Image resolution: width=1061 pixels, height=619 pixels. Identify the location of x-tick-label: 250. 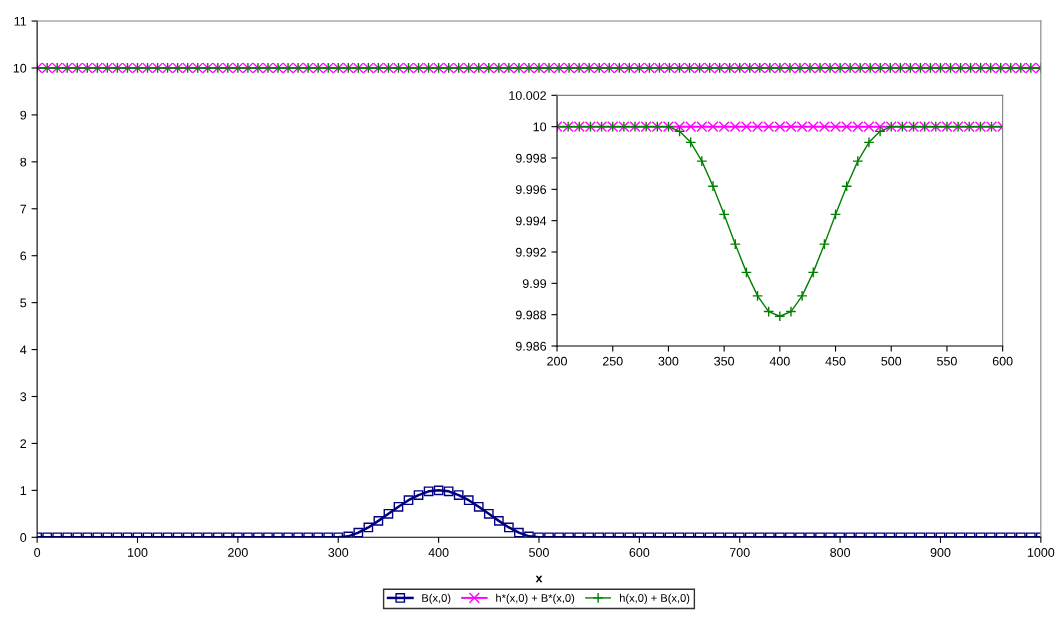
(612, 361).